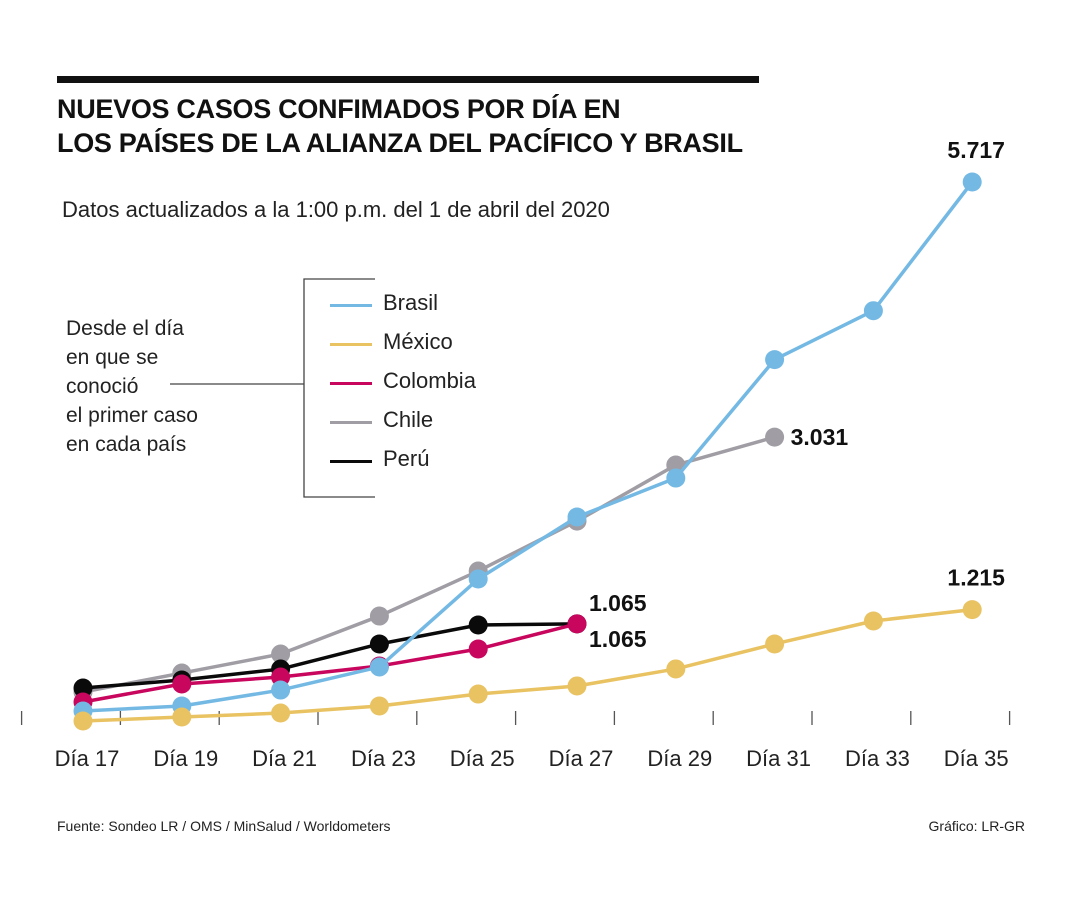 This screenshot has width=1080, height=900. I want to click on legend-item-peru: Perú, so click(430, 461).